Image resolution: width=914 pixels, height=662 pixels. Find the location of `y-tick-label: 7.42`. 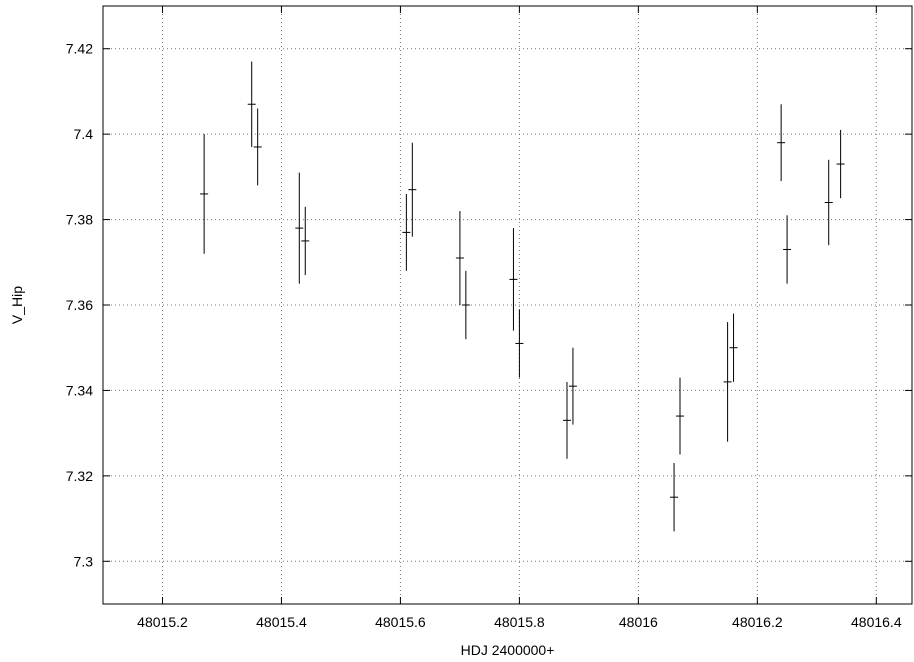

y-tick-label: 7.42 is located at coordinates (79, 49).